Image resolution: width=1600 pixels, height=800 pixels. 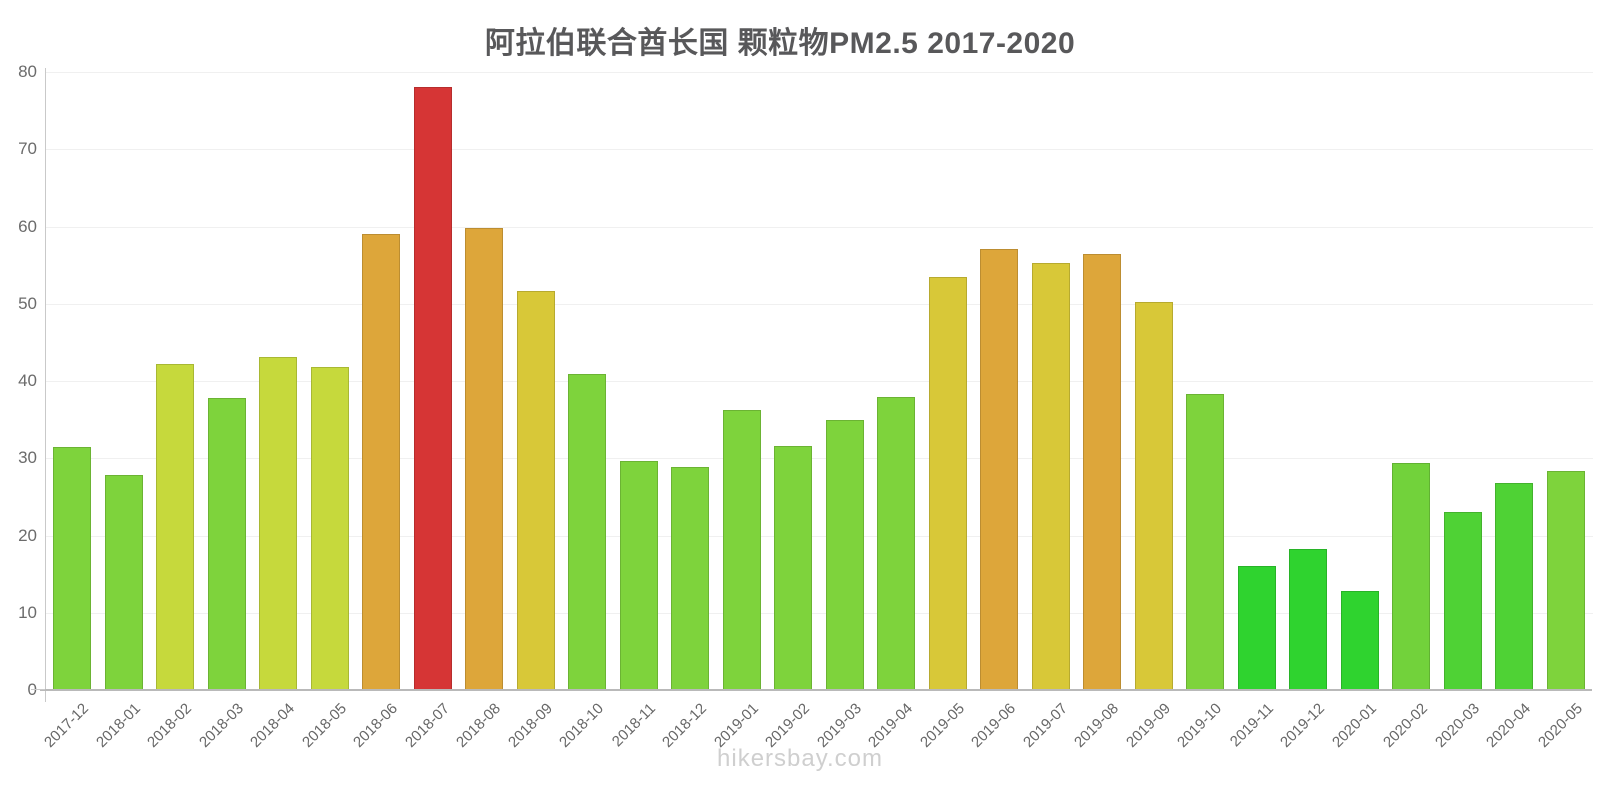 I want to click on y-axis-tick-label-30: 30, so click(x=27, y=458).